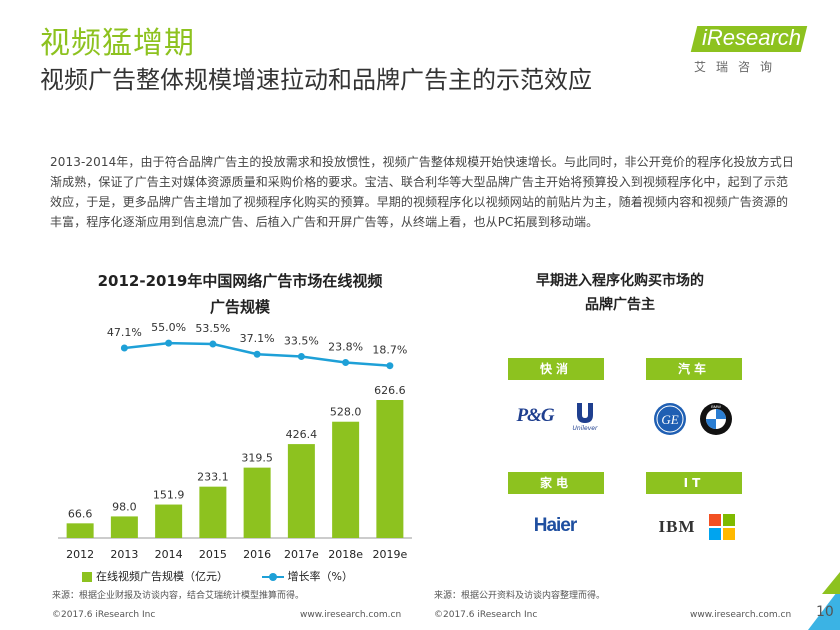 Image resolution: width=840 pixels, height=630 pixels. What do you see at coordinates (390, 366) in the screenshot?
I see `growth-point-2019e` at bounding box center [390, 366].